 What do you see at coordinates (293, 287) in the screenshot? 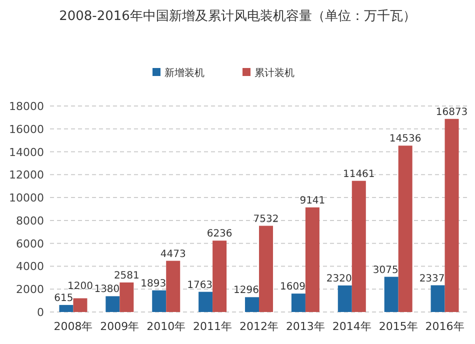
I see `data-label: 1609` at bounding box center [293, 287].